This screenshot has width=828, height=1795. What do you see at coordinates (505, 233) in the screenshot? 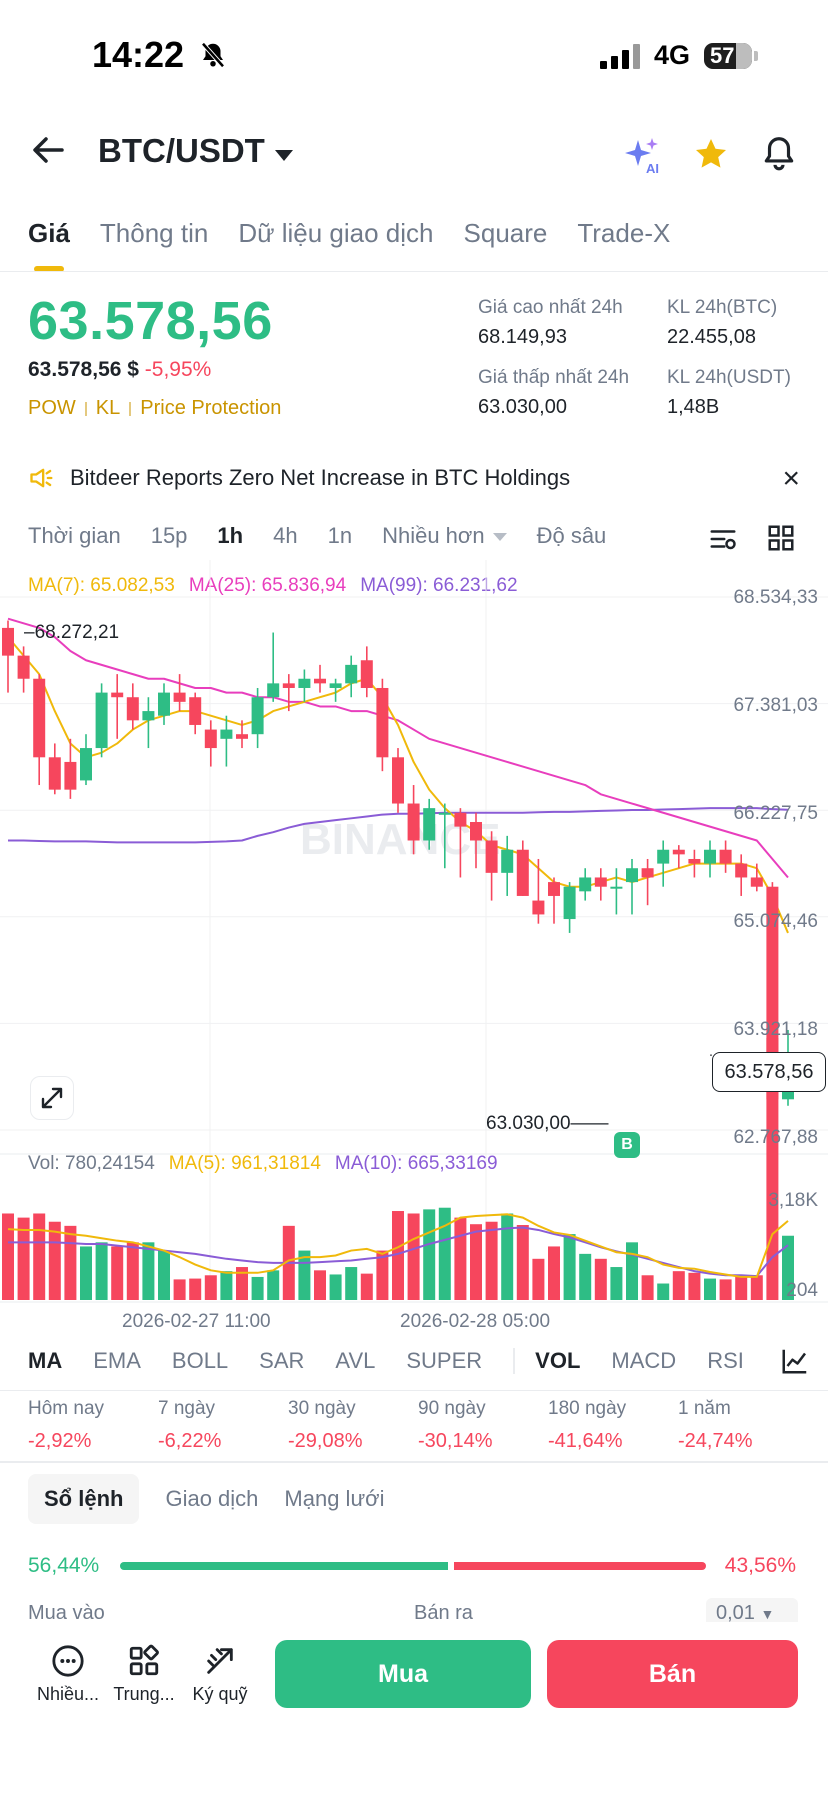
I see `tab-square: Square` at bounding box center [505, 233].